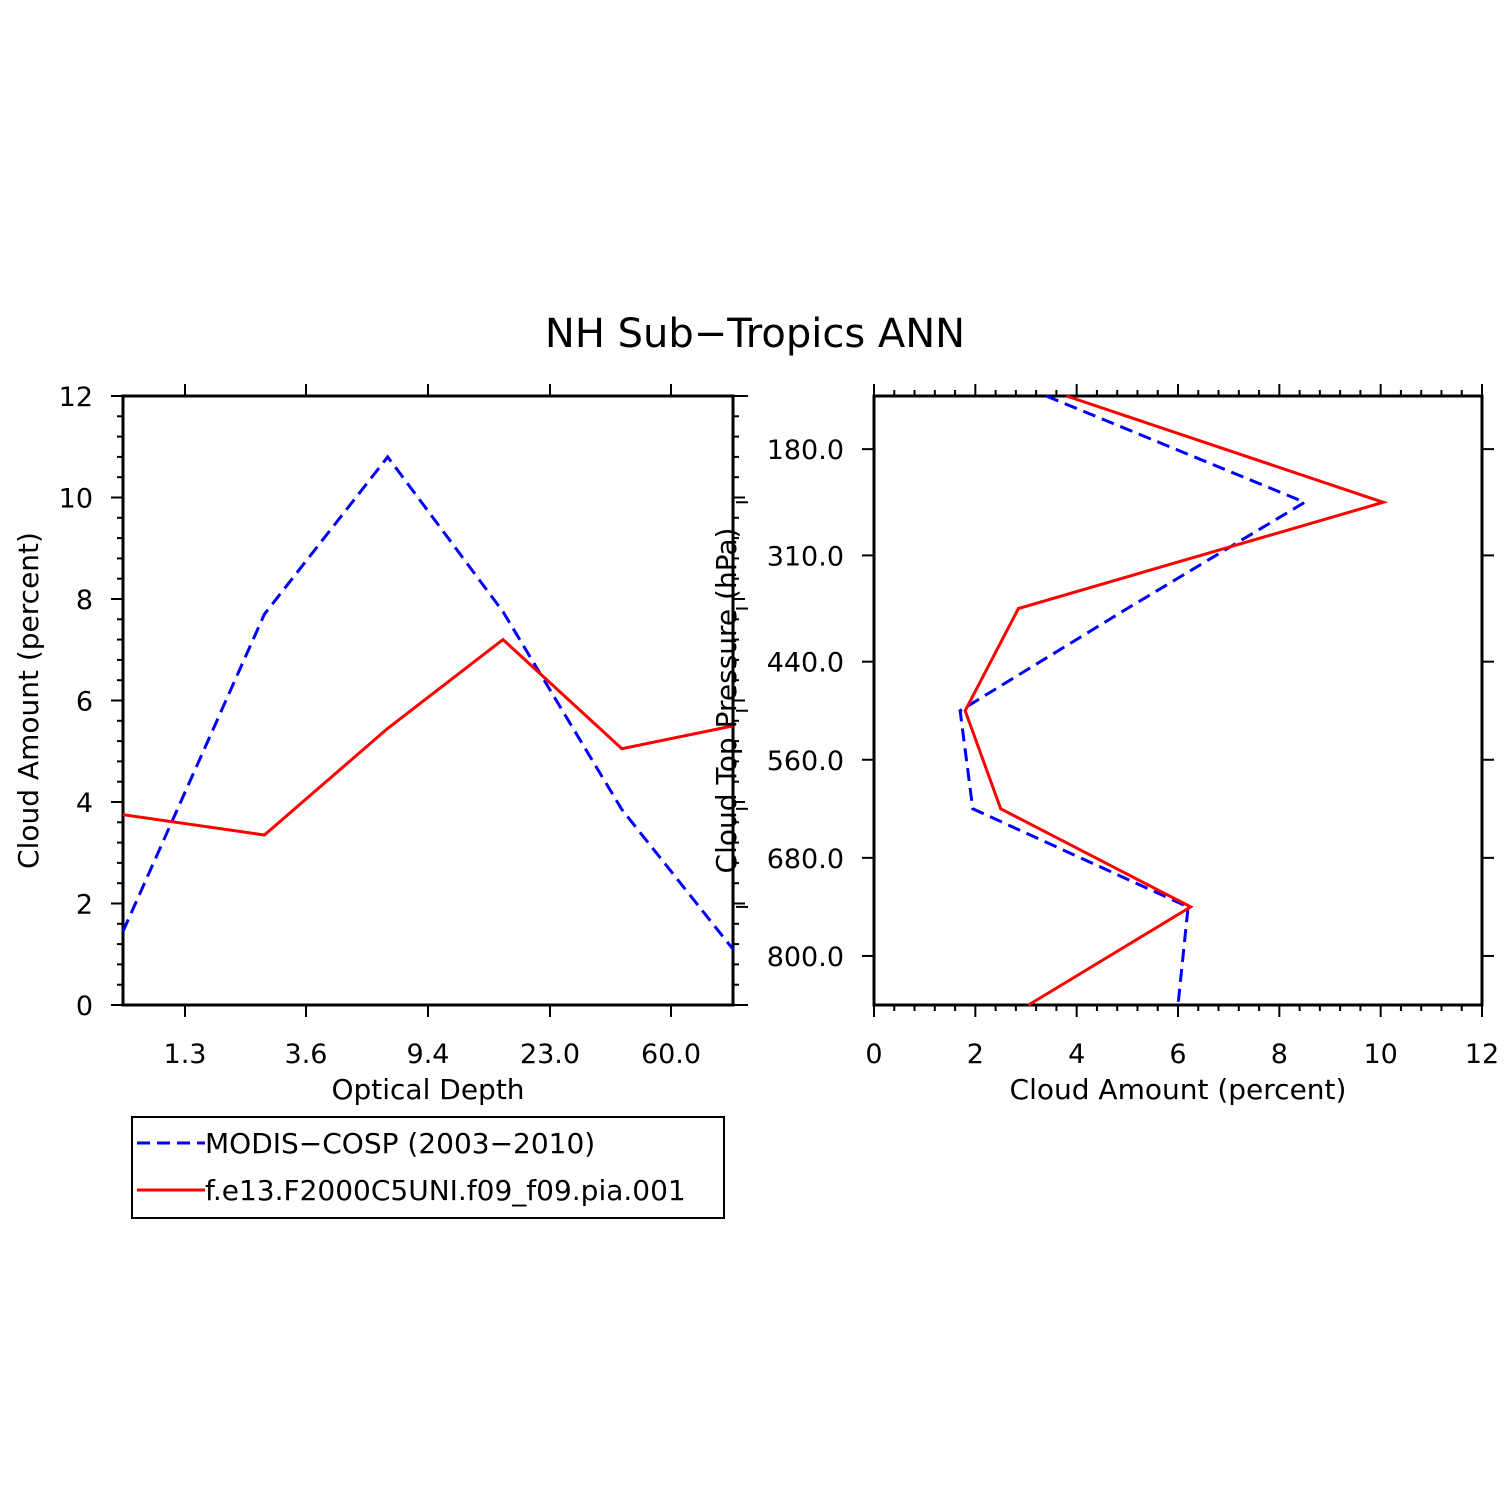 The width and height of the screenshot is (1510, 1510). What do you see at coordinates (400, 1143) in the screenshot?
I see `legend-label-obs: MODIS−COSP (2003−2010)` at bounding box center [400, 1143].